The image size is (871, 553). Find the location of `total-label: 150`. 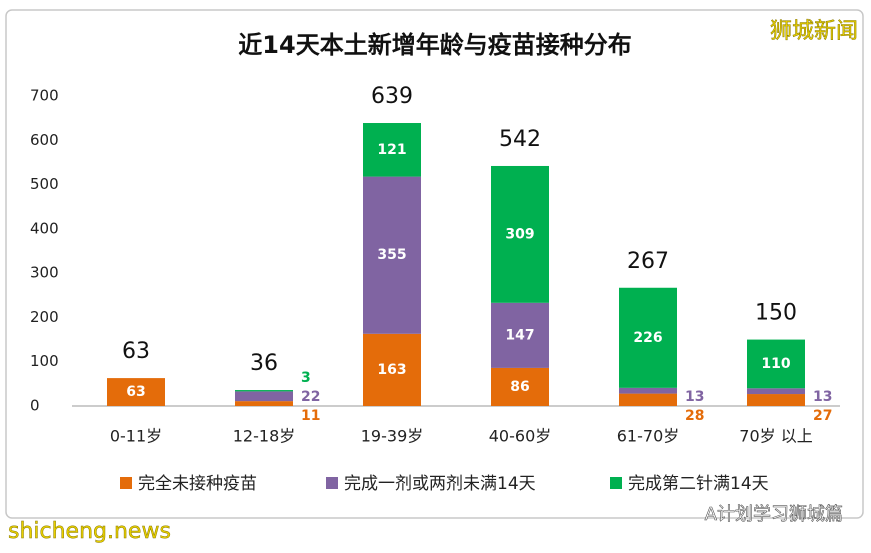

total-label: 150 is located at coordinates (776, 313).